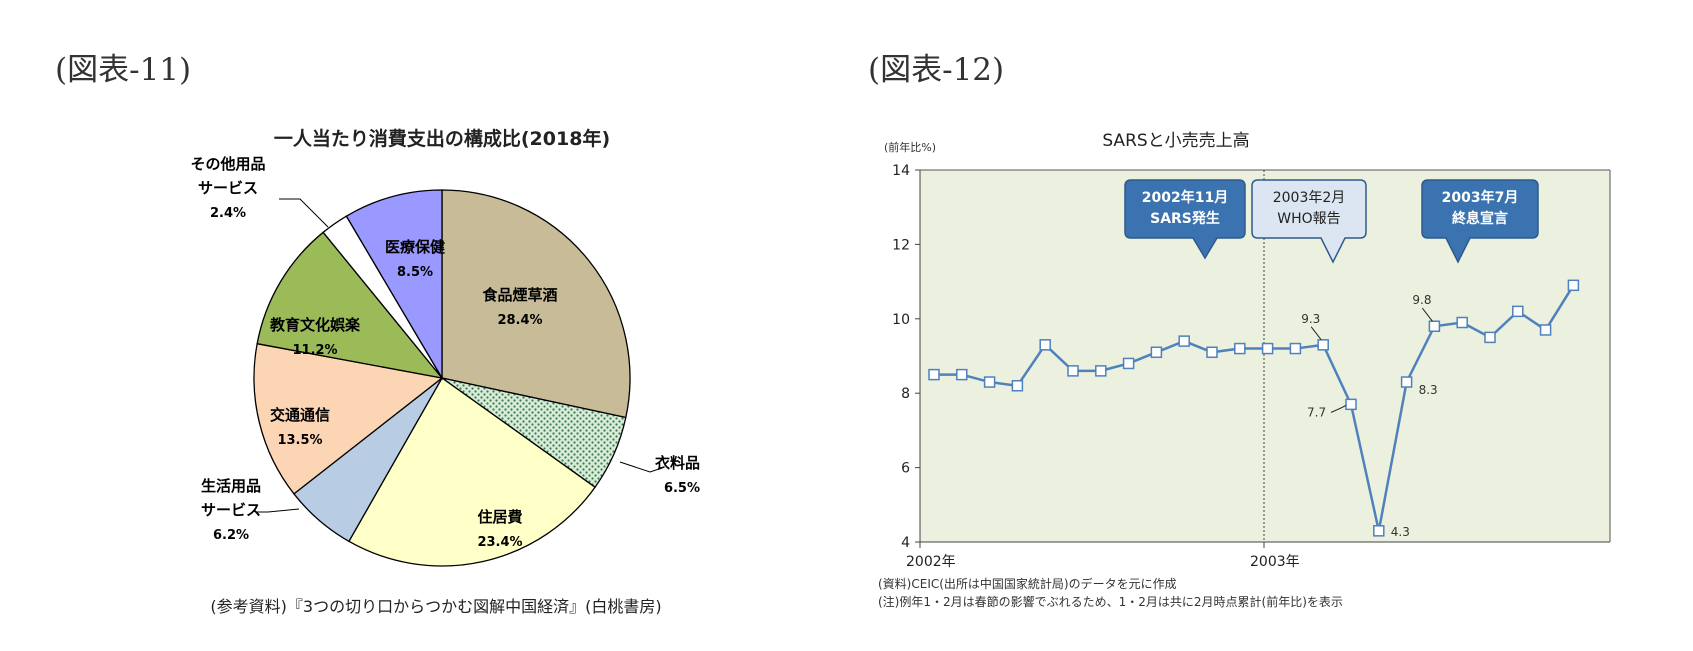 This screenshot has width=1693, height=651. I want to click on pie-slice-value: 6.2%, so click(231, 535).